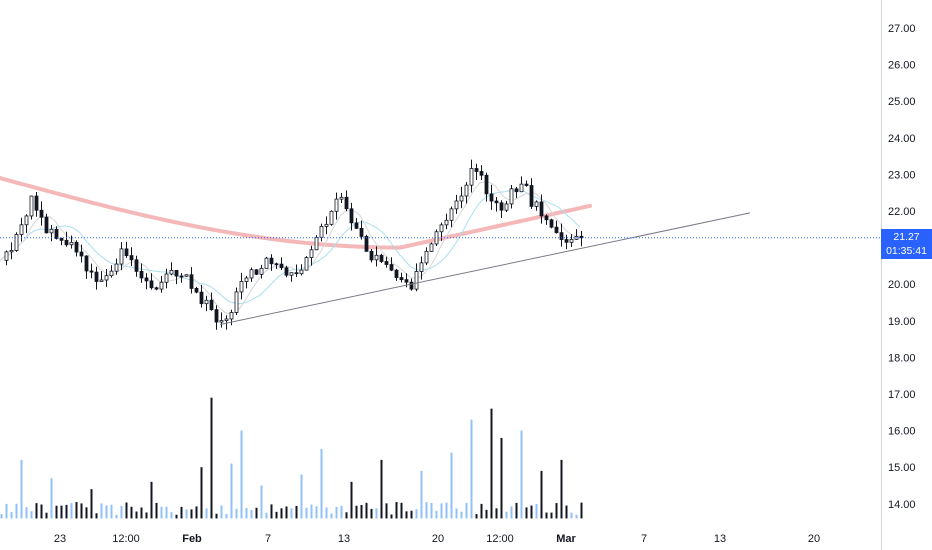 Image resolution: width=932 pixels, height=550 pixels. Describe the element at coordinates (437, 539) in the screenshot. I see `time-axis: 23 12:00 Feb 7 13 20 12:00 Mar 7 13 20` at that location.